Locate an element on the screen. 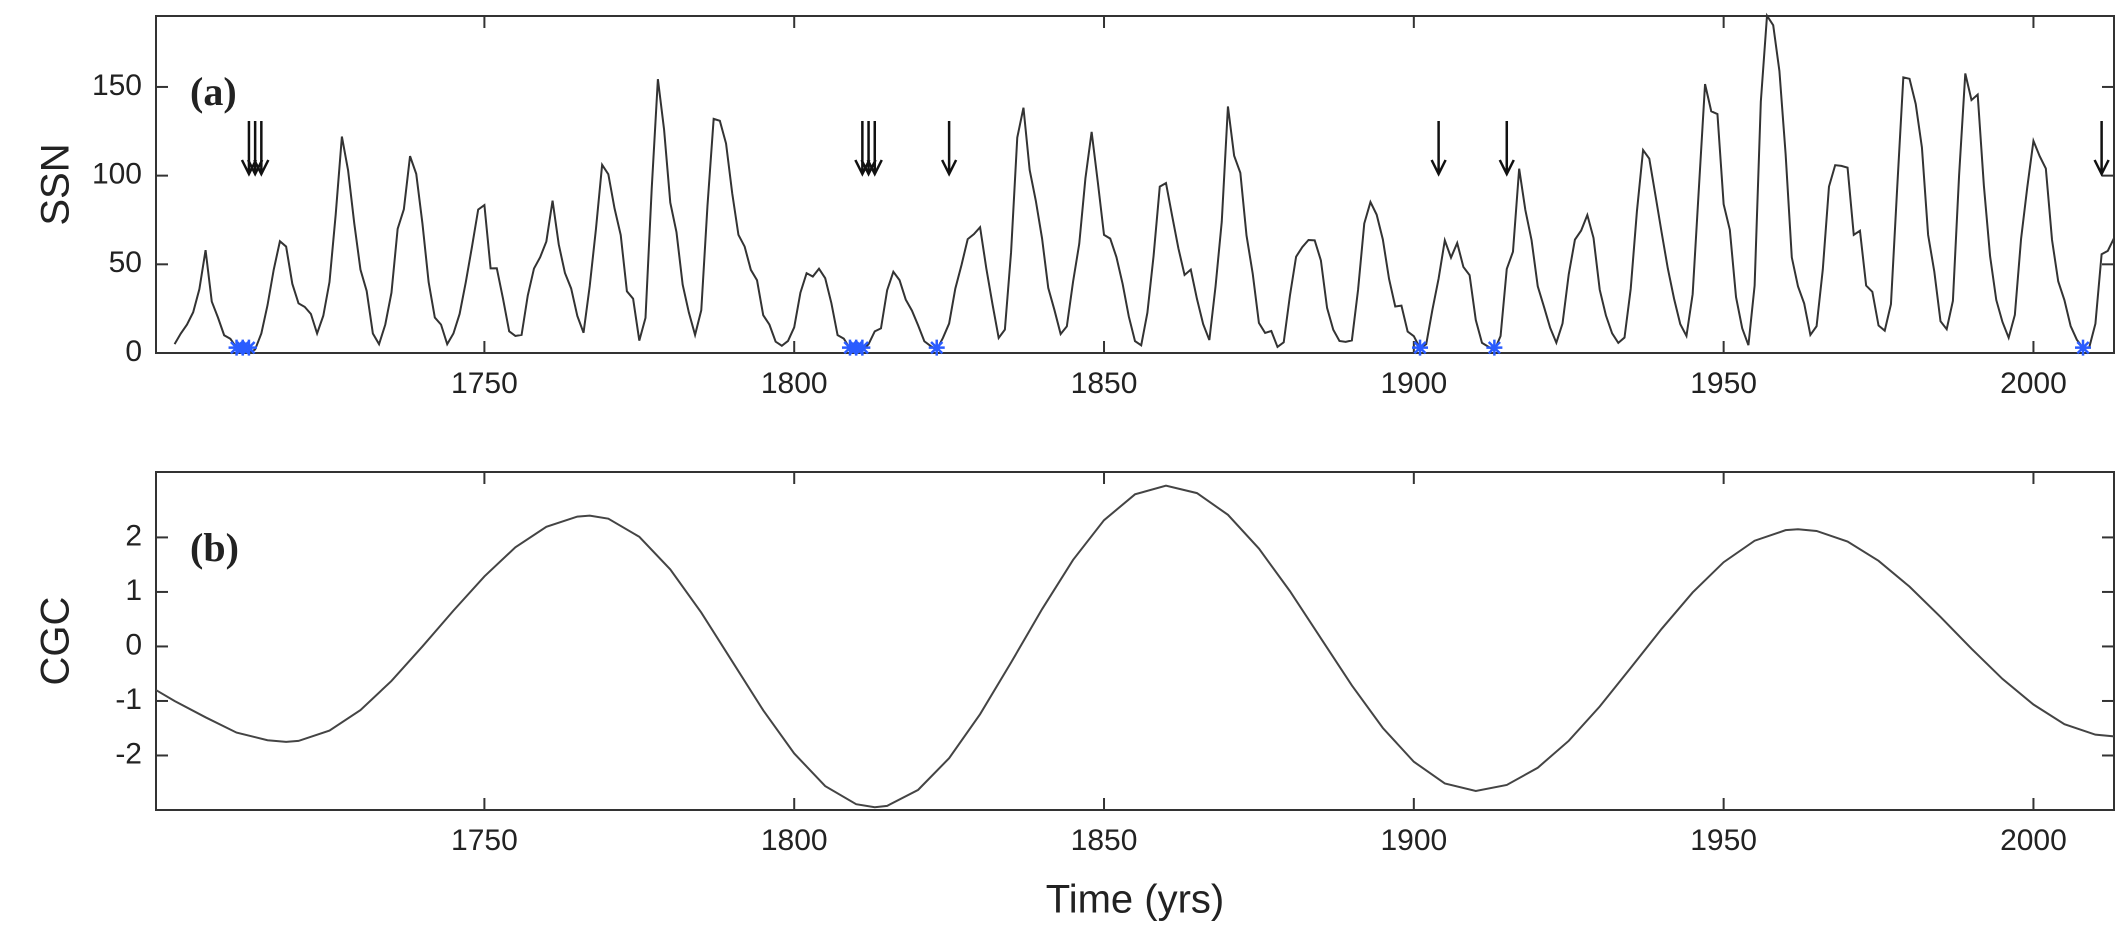 This screenshot has width=2128, height=946. panel-label: (b) is located at coordinates (214, 547).